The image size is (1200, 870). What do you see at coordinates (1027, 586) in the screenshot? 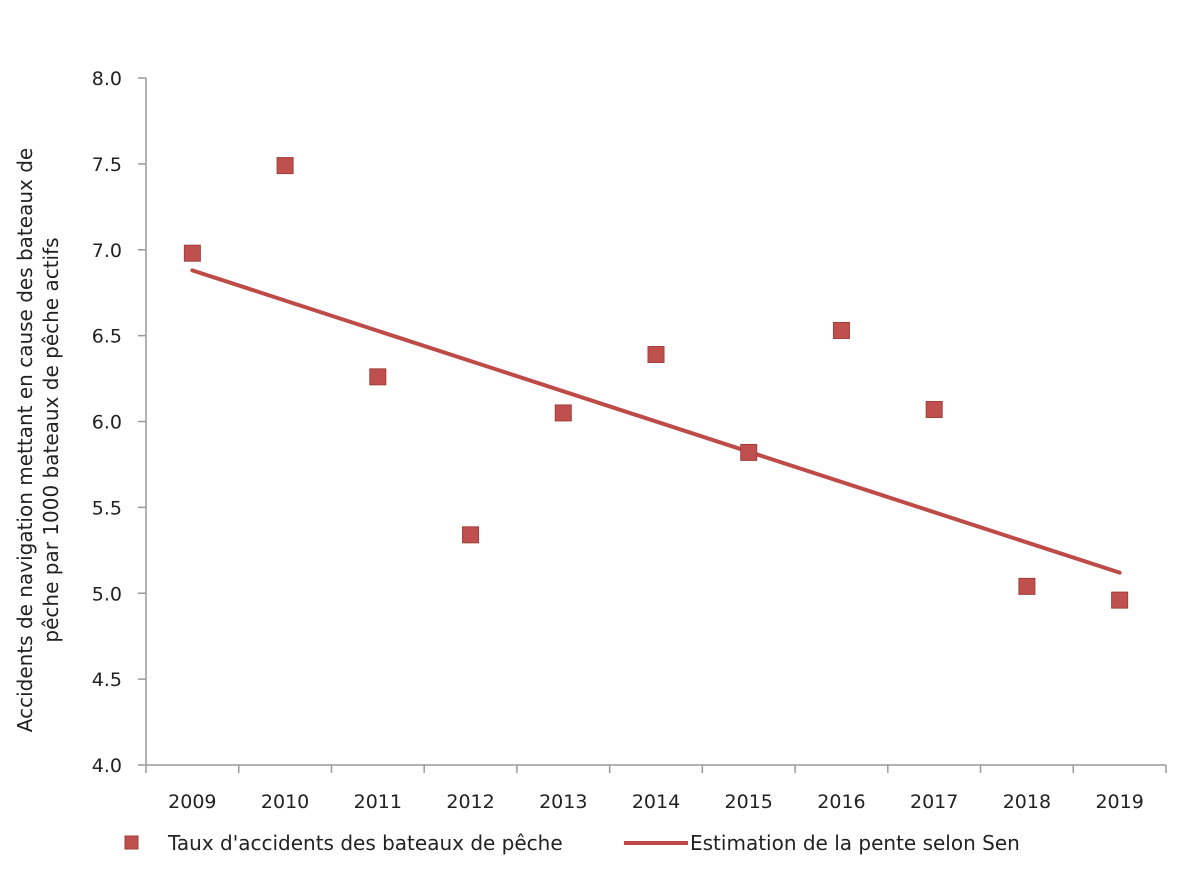
I see `data-point-2018` at bounding box center [1027, 586].